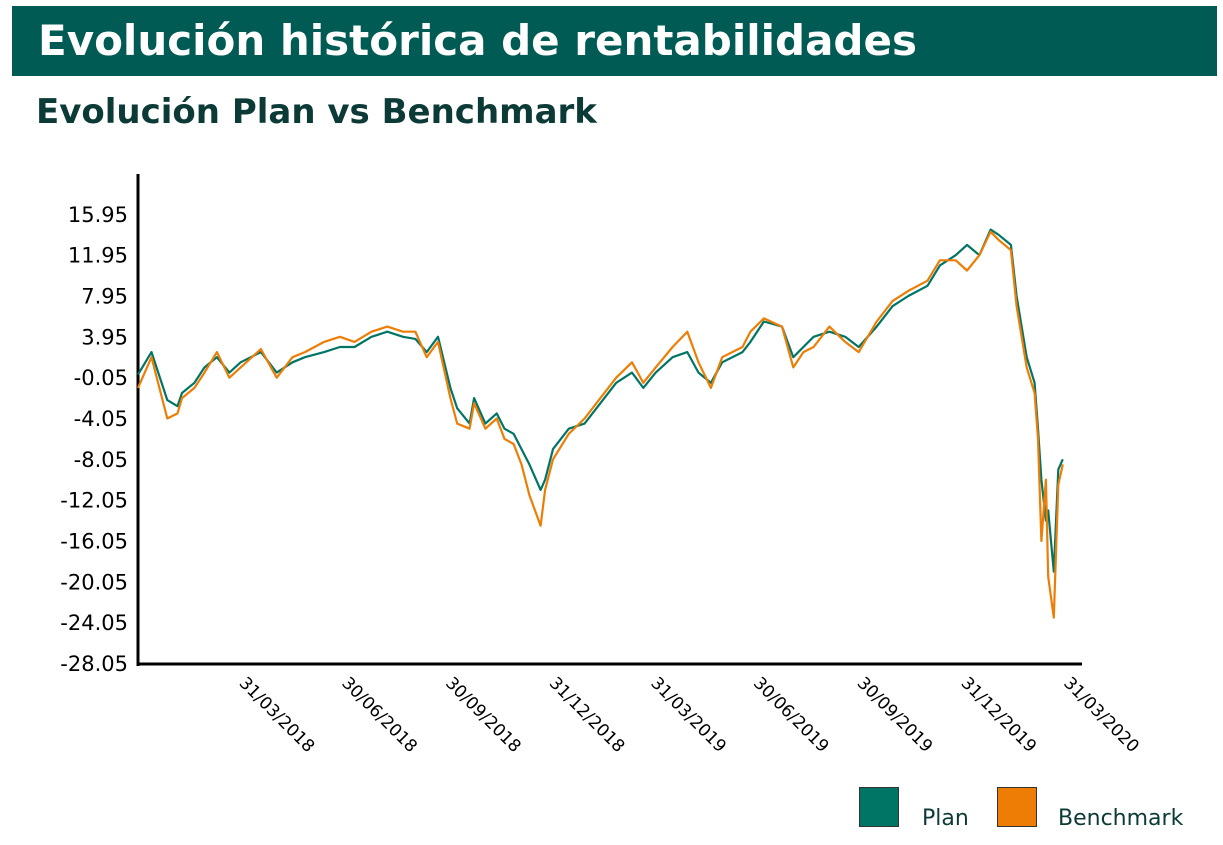  What do you see at coordinates (316, 112) in the screenshot?
I see `chart-subtitle: Evolución Plan vs Benchmark` at bounding box center [316, 112].